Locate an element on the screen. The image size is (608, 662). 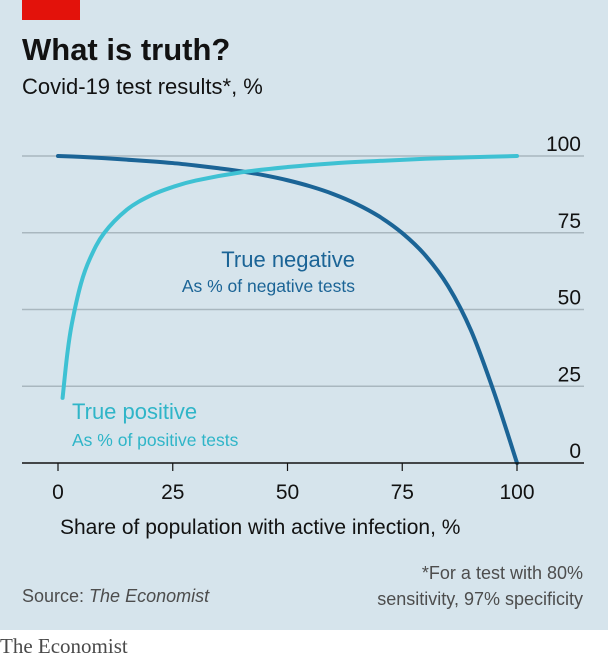
y-tick-label: 25 is located at coordinates (569, 374).